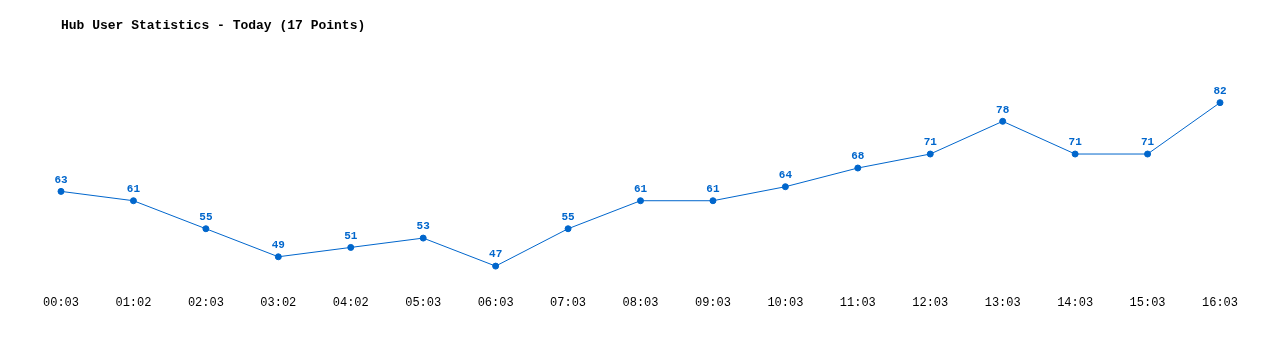  Describe the element at coordinates (61, 179) in the screenshot. I see `data-label: 63` at that location.